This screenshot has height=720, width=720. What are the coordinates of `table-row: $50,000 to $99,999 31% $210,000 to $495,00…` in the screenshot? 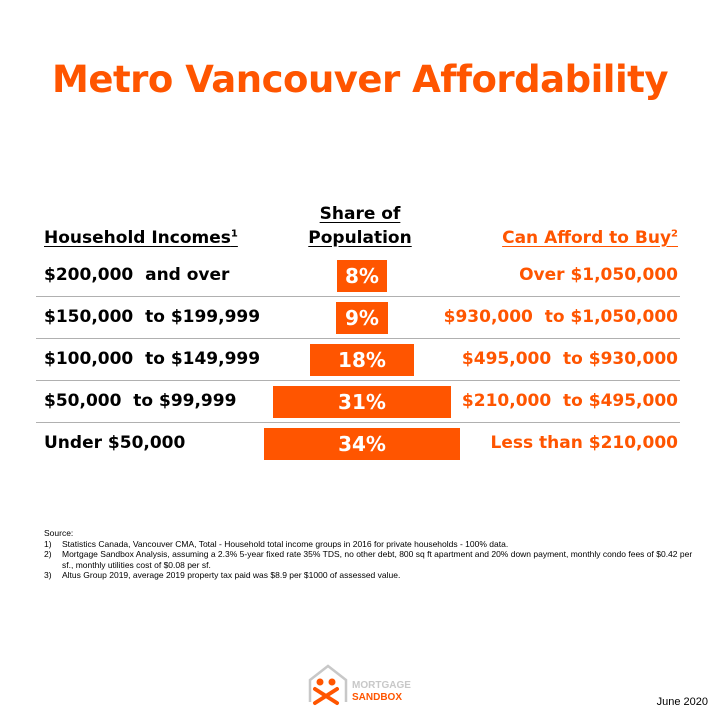 It's located at (358, 402).